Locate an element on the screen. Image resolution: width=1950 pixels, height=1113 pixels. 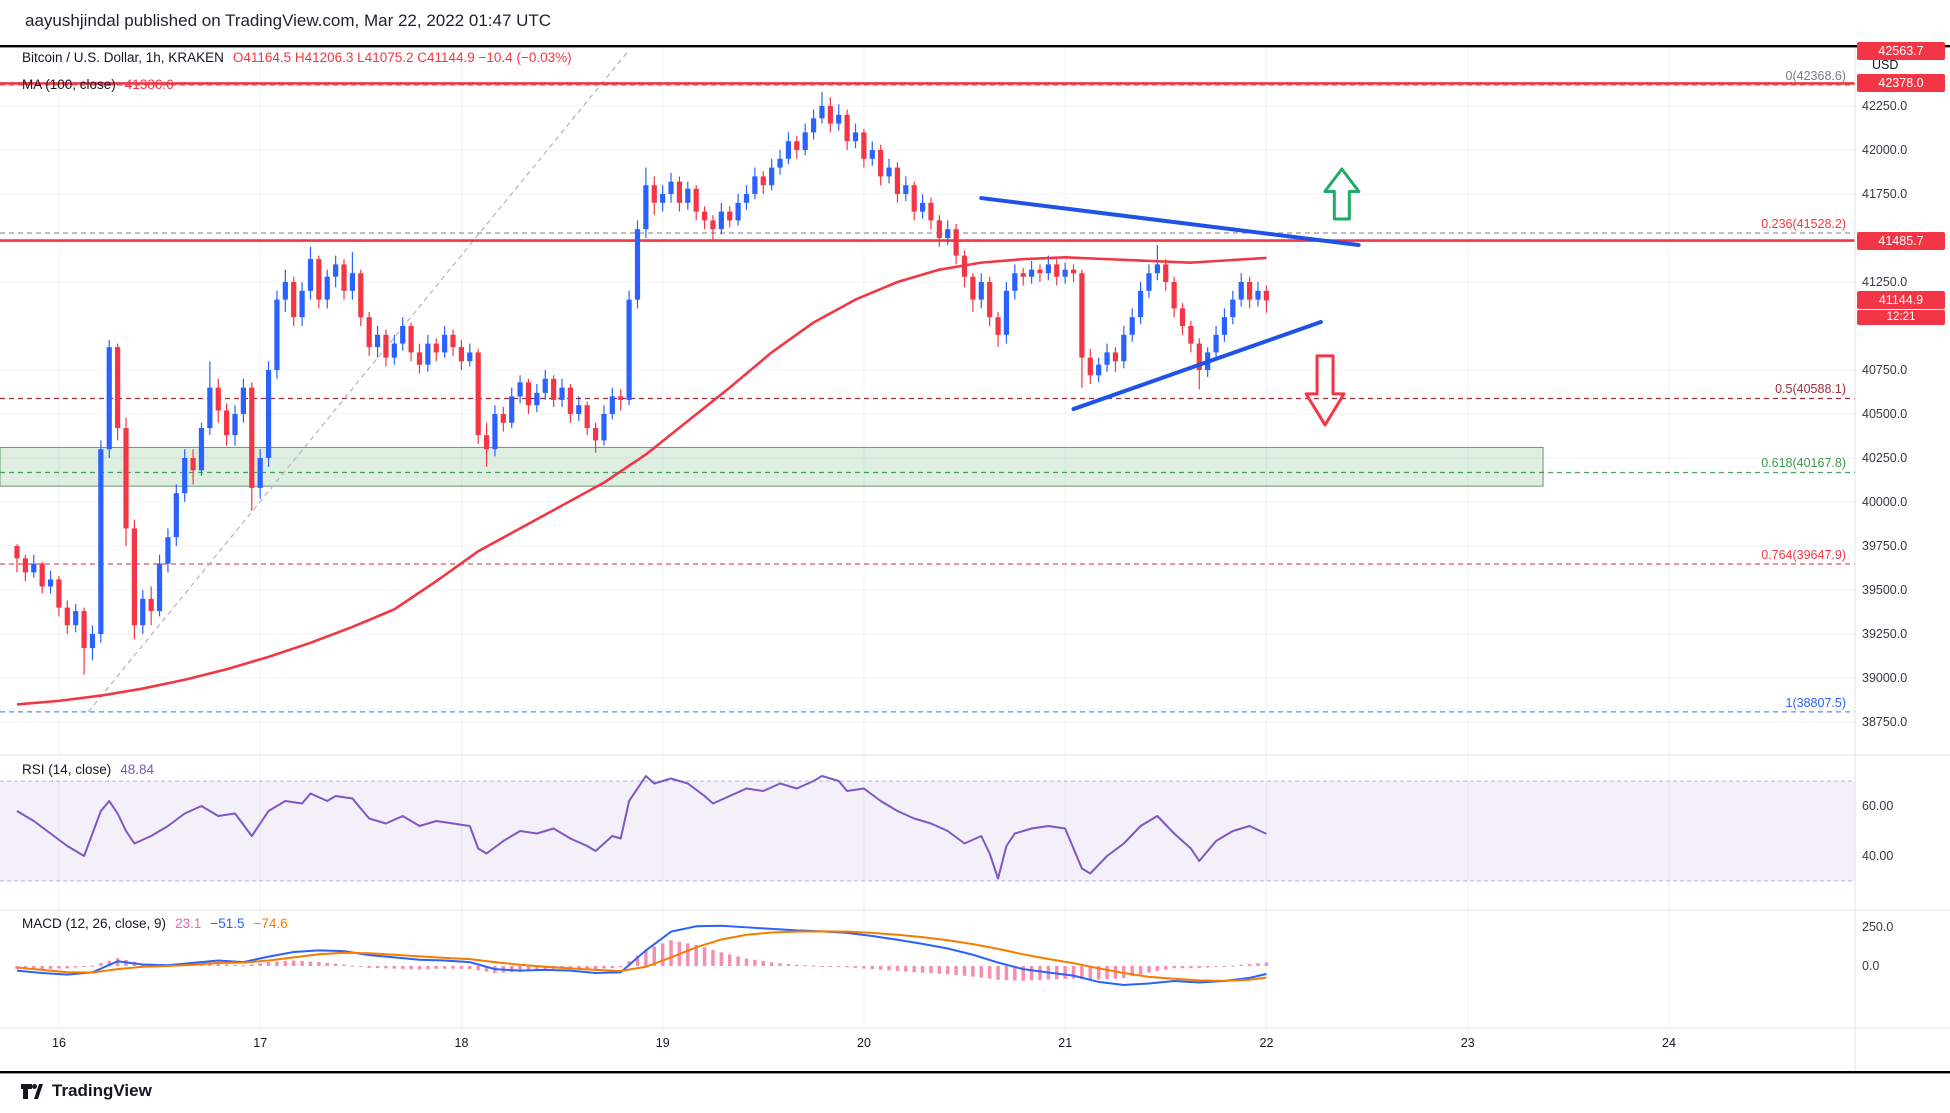
signal-line is located at coordinates (641, 956).